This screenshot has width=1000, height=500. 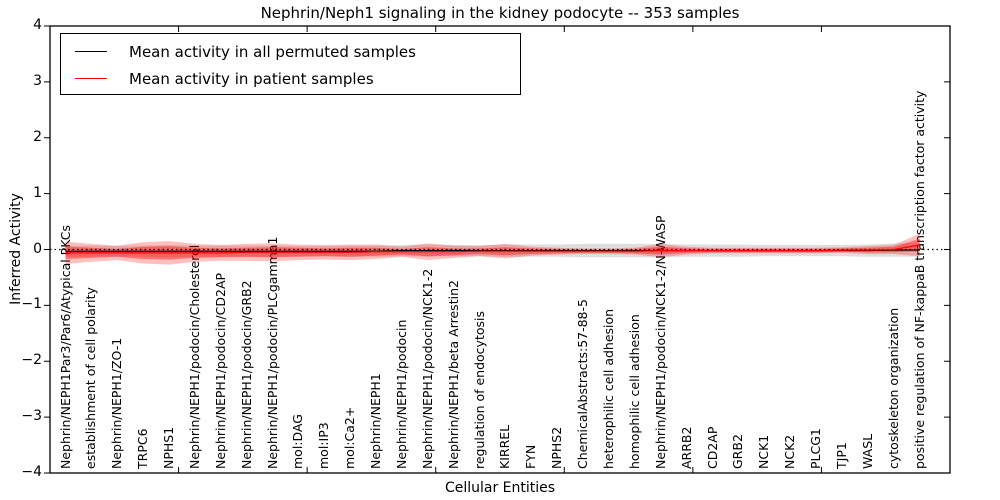 What do you see at coordinates (350, 437) in the screenshot?
I see `x-category-label: mol:Ca2+` at bounding box center [350, 437].